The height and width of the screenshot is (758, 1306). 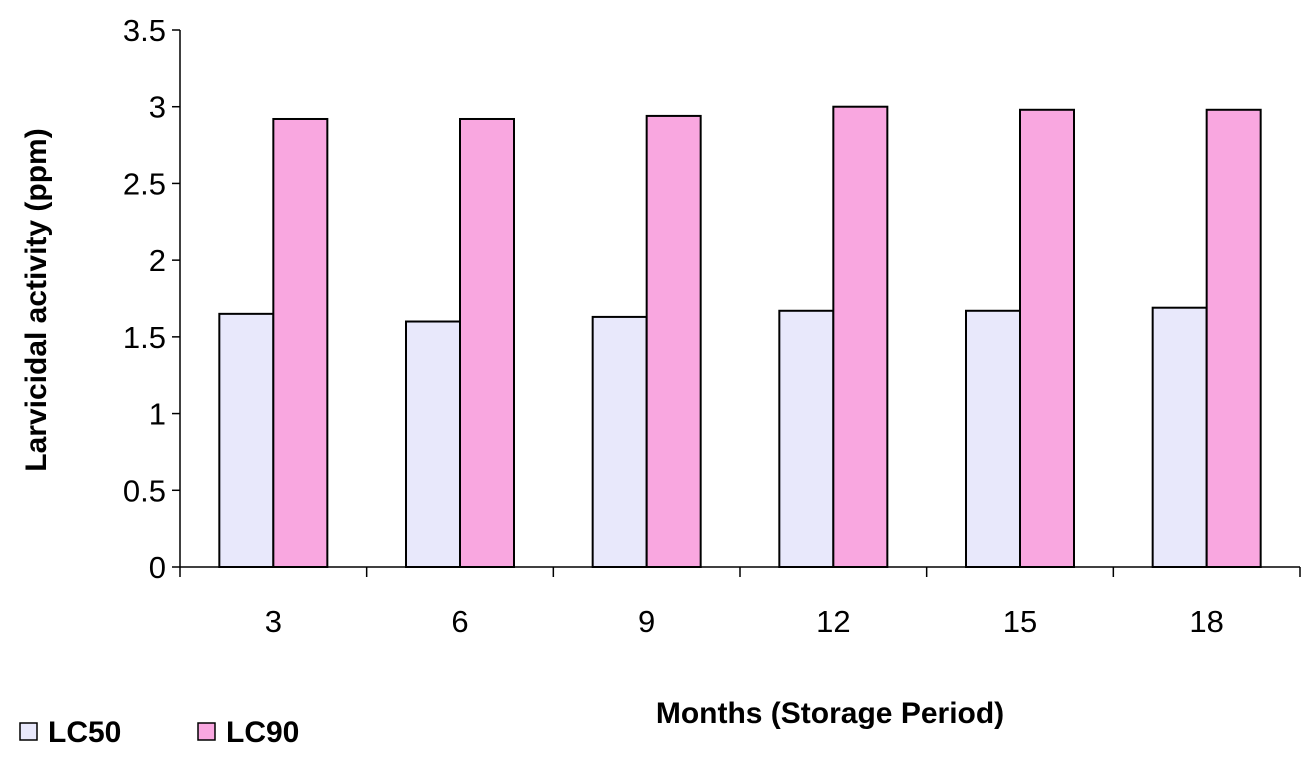 What do you see at coordinates (144, 30) in the screenshot?
I see `y-tick-label: 3.5` at bounding box center [144, 30].